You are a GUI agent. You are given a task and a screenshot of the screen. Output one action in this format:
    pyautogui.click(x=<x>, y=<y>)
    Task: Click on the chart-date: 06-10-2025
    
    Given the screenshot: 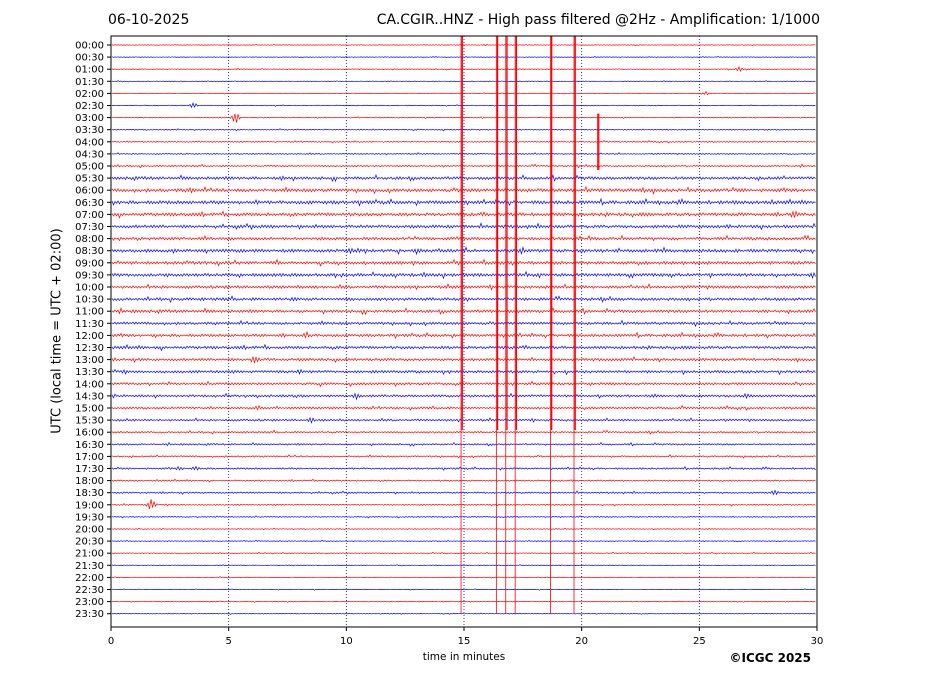 What is the action you would take?
    pyautogui.click(x=149, y=20)
    